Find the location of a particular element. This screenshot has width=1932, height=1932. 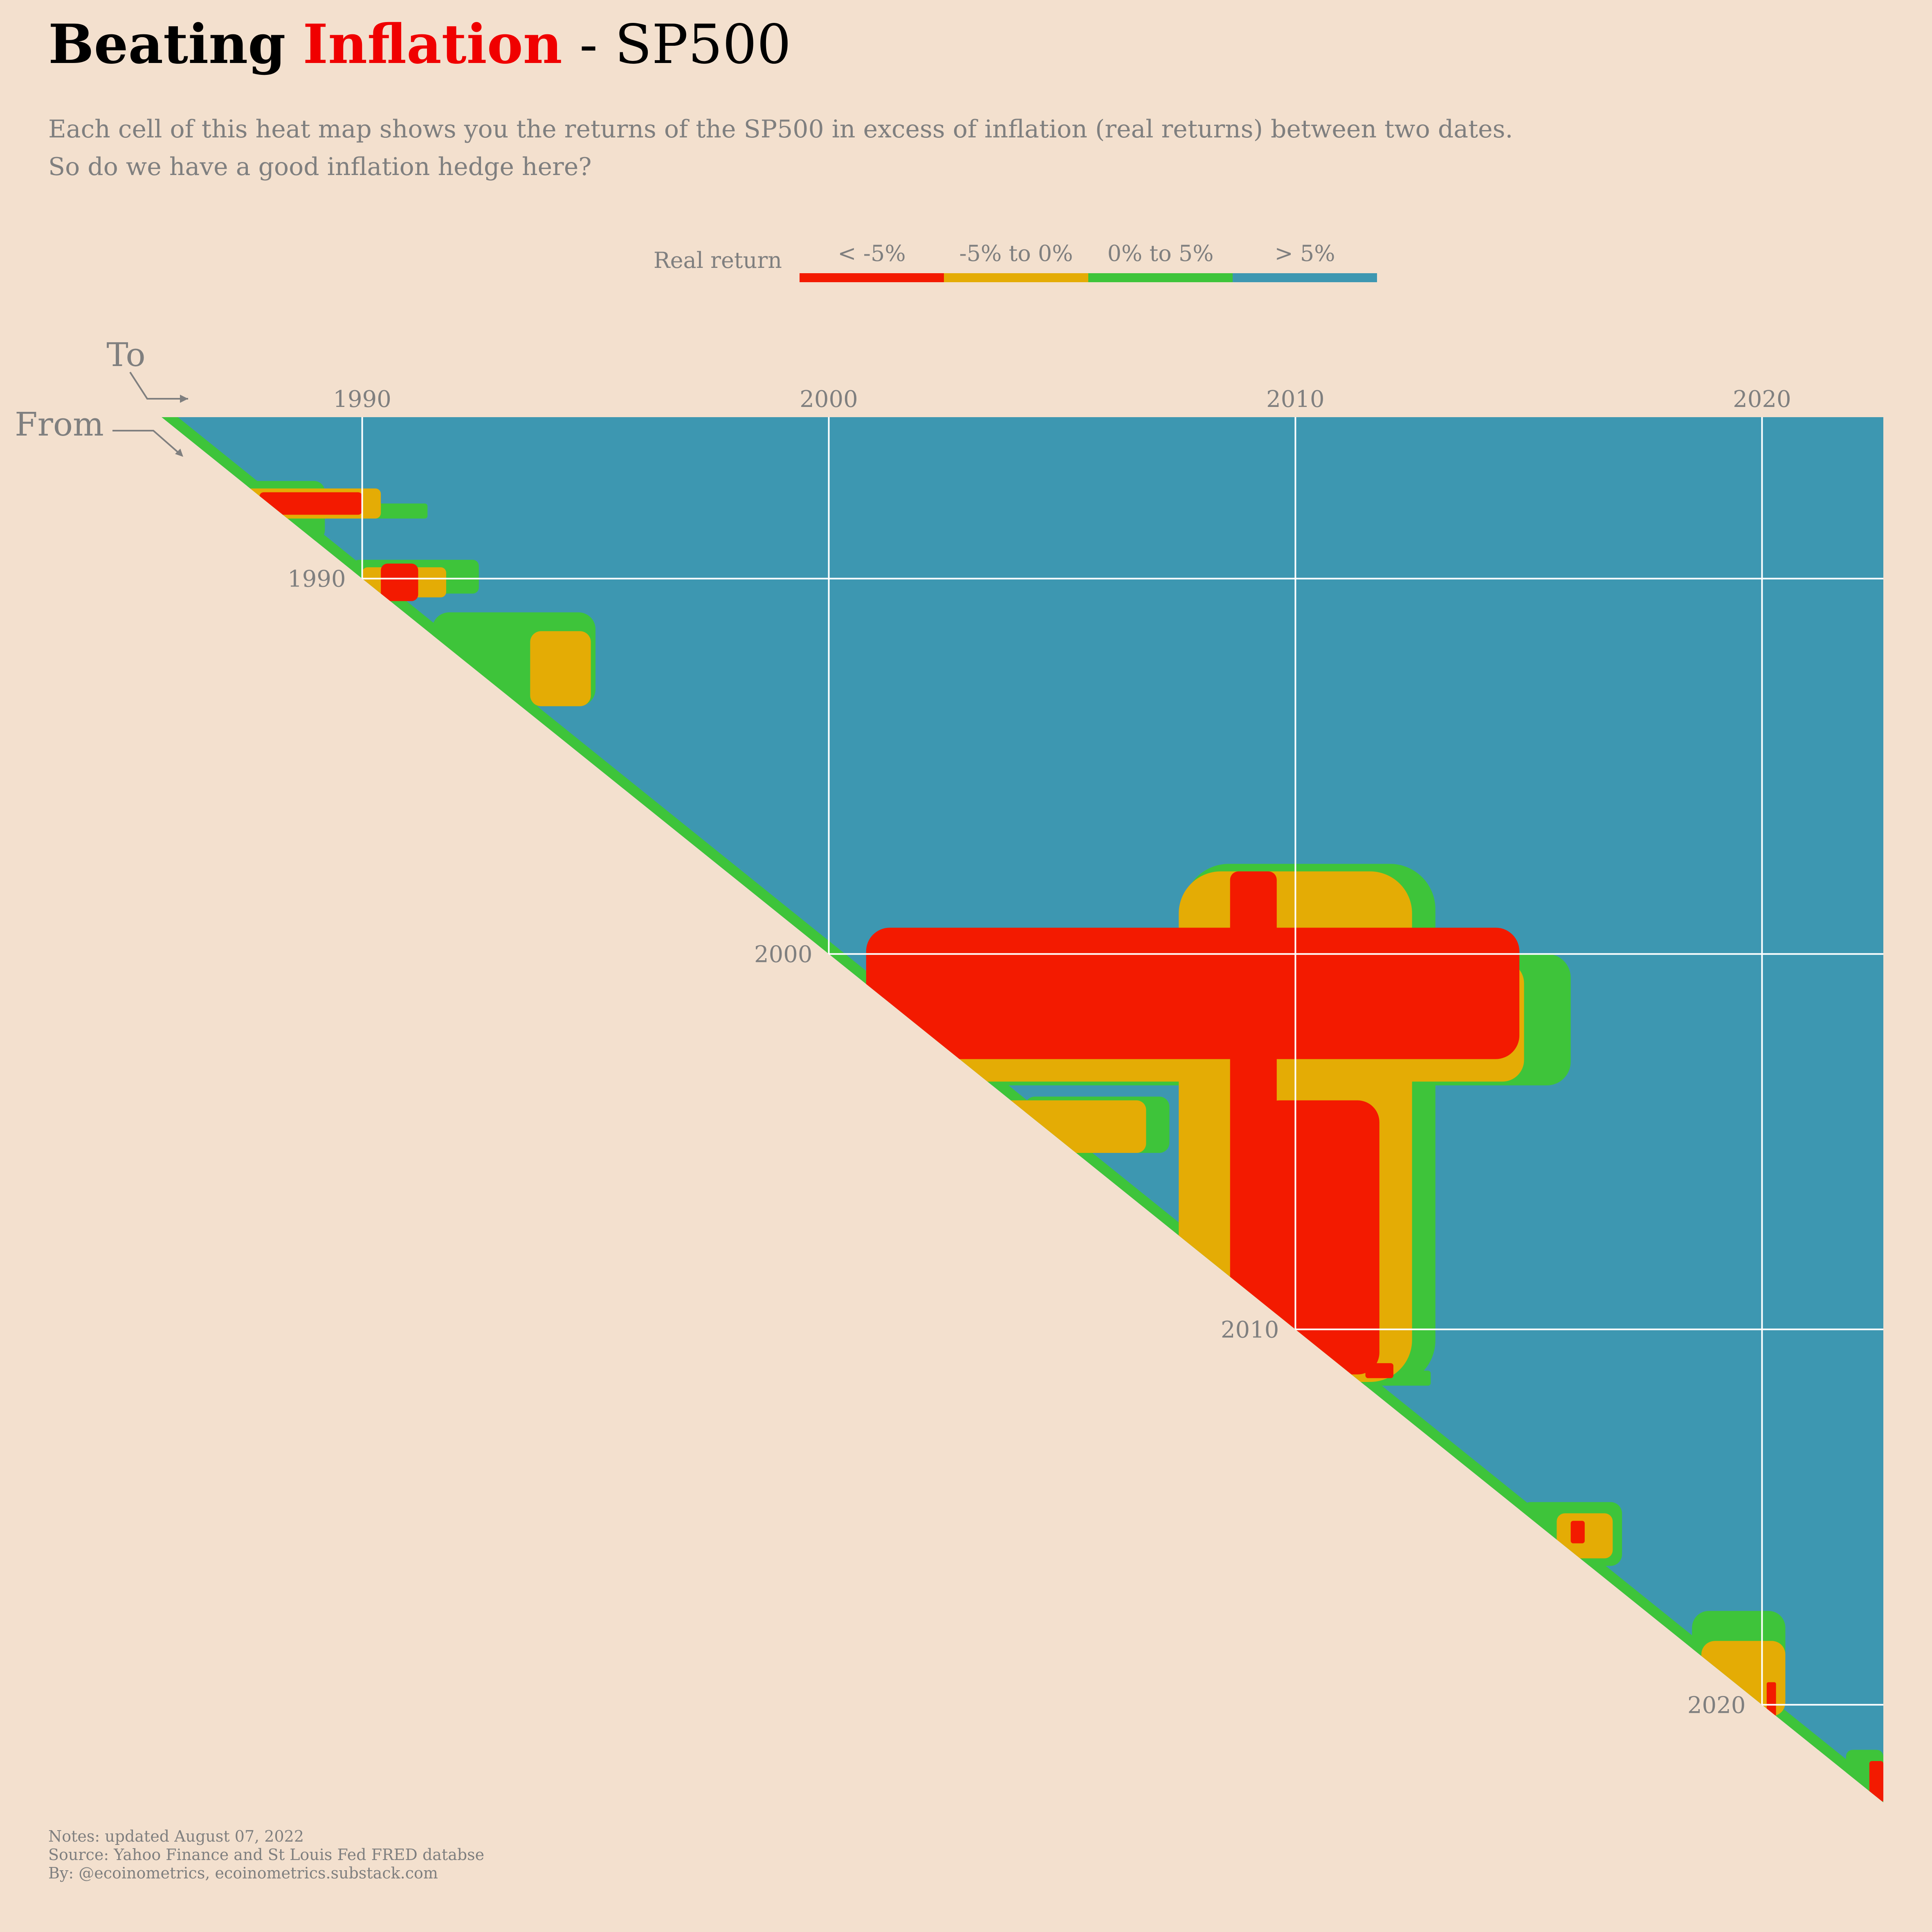

to-axis-label: To is located at coordinates (125, 355).